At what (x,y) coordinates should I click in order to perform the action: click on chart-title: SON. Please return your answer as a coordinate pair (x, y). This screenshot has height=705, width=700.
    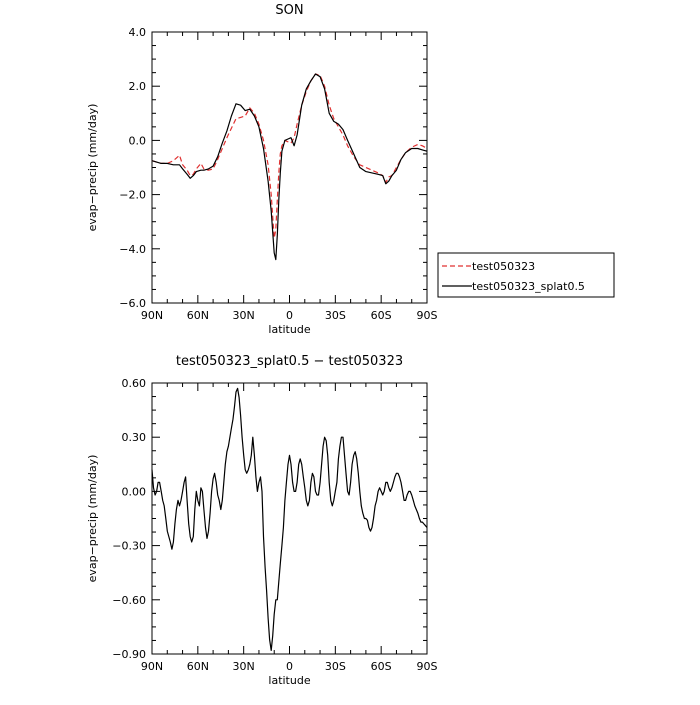
    Looking at the image, I should click on (289, 10).